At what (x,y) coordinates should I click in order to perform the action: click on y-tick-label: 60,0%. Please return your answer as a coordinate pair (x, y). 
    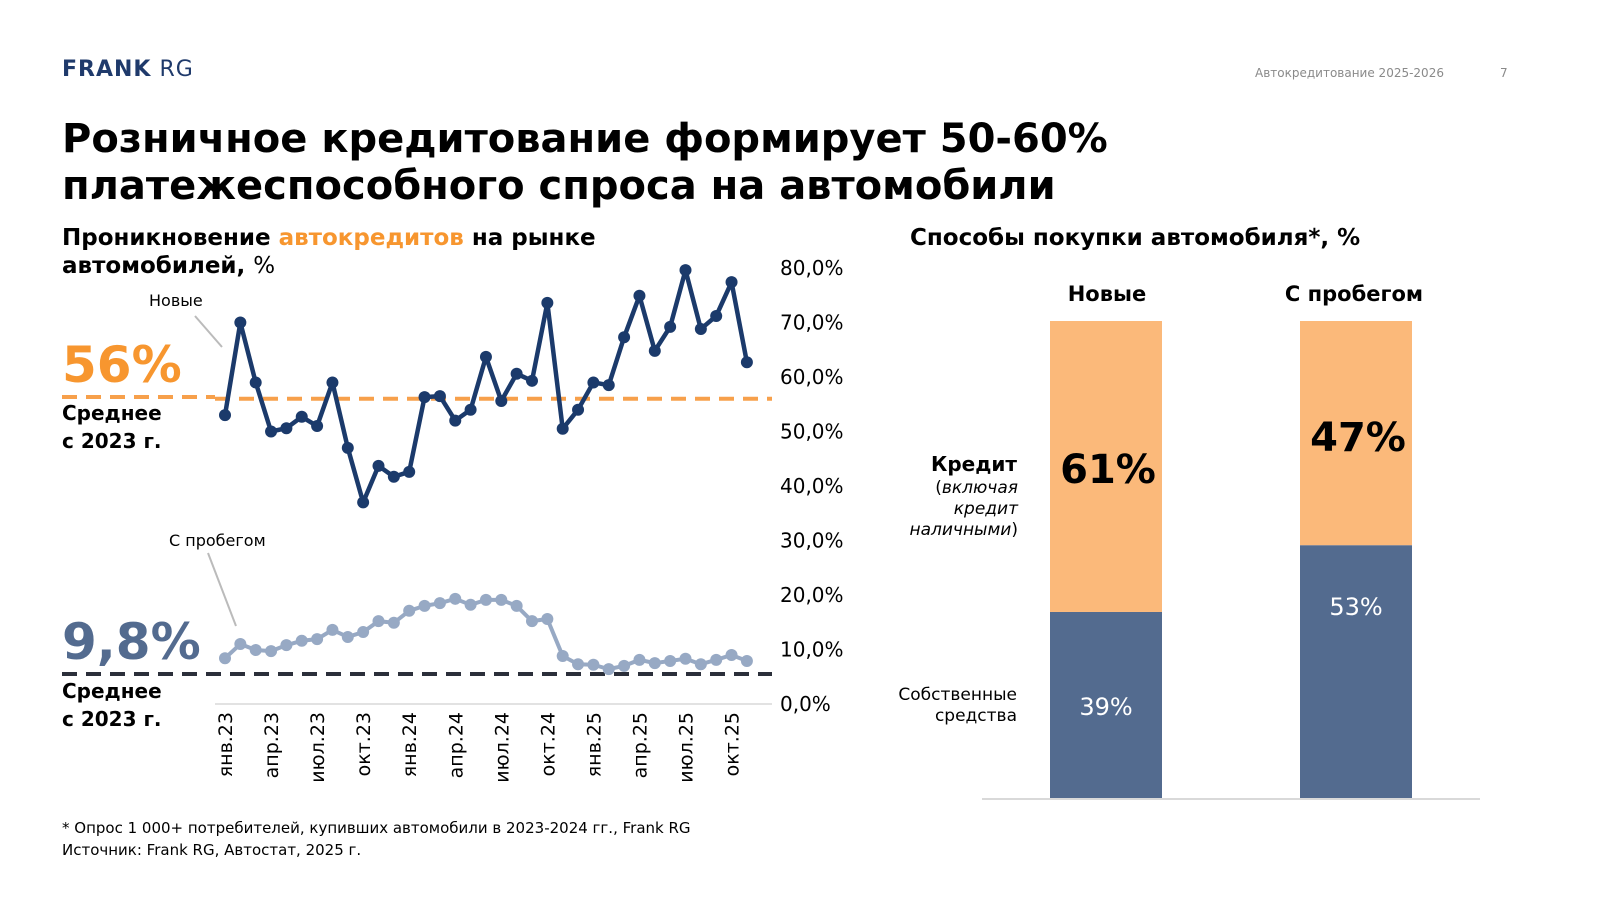
    Looking at the image, I should click on (812, 377).